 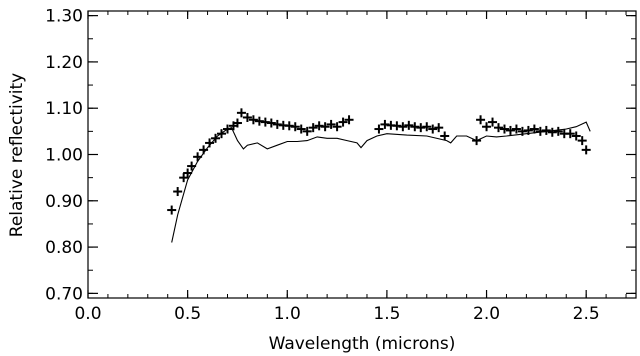 I want to click on x-tick-label: 2.0, so click(x=486, y=314).